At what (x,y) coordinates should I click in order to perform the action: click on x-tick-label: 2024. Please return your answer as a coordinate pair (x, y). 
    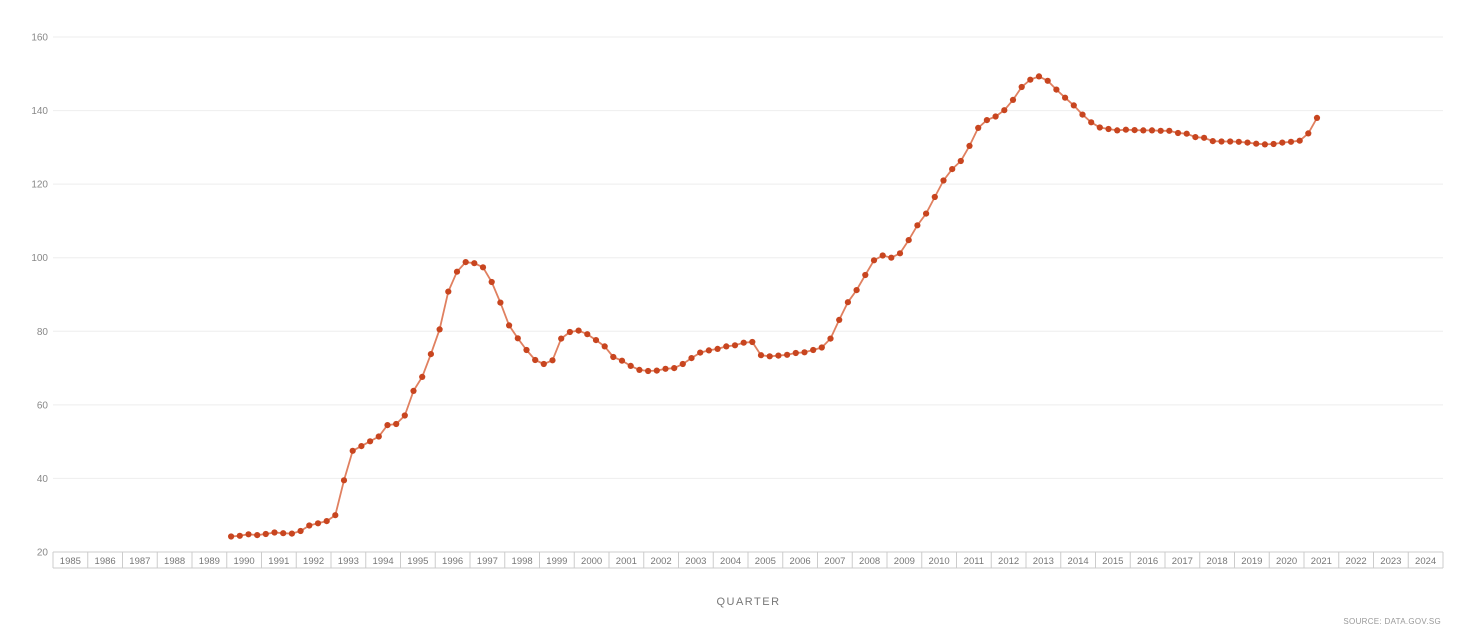
    Looking at the image, I should click on (1425, 561).